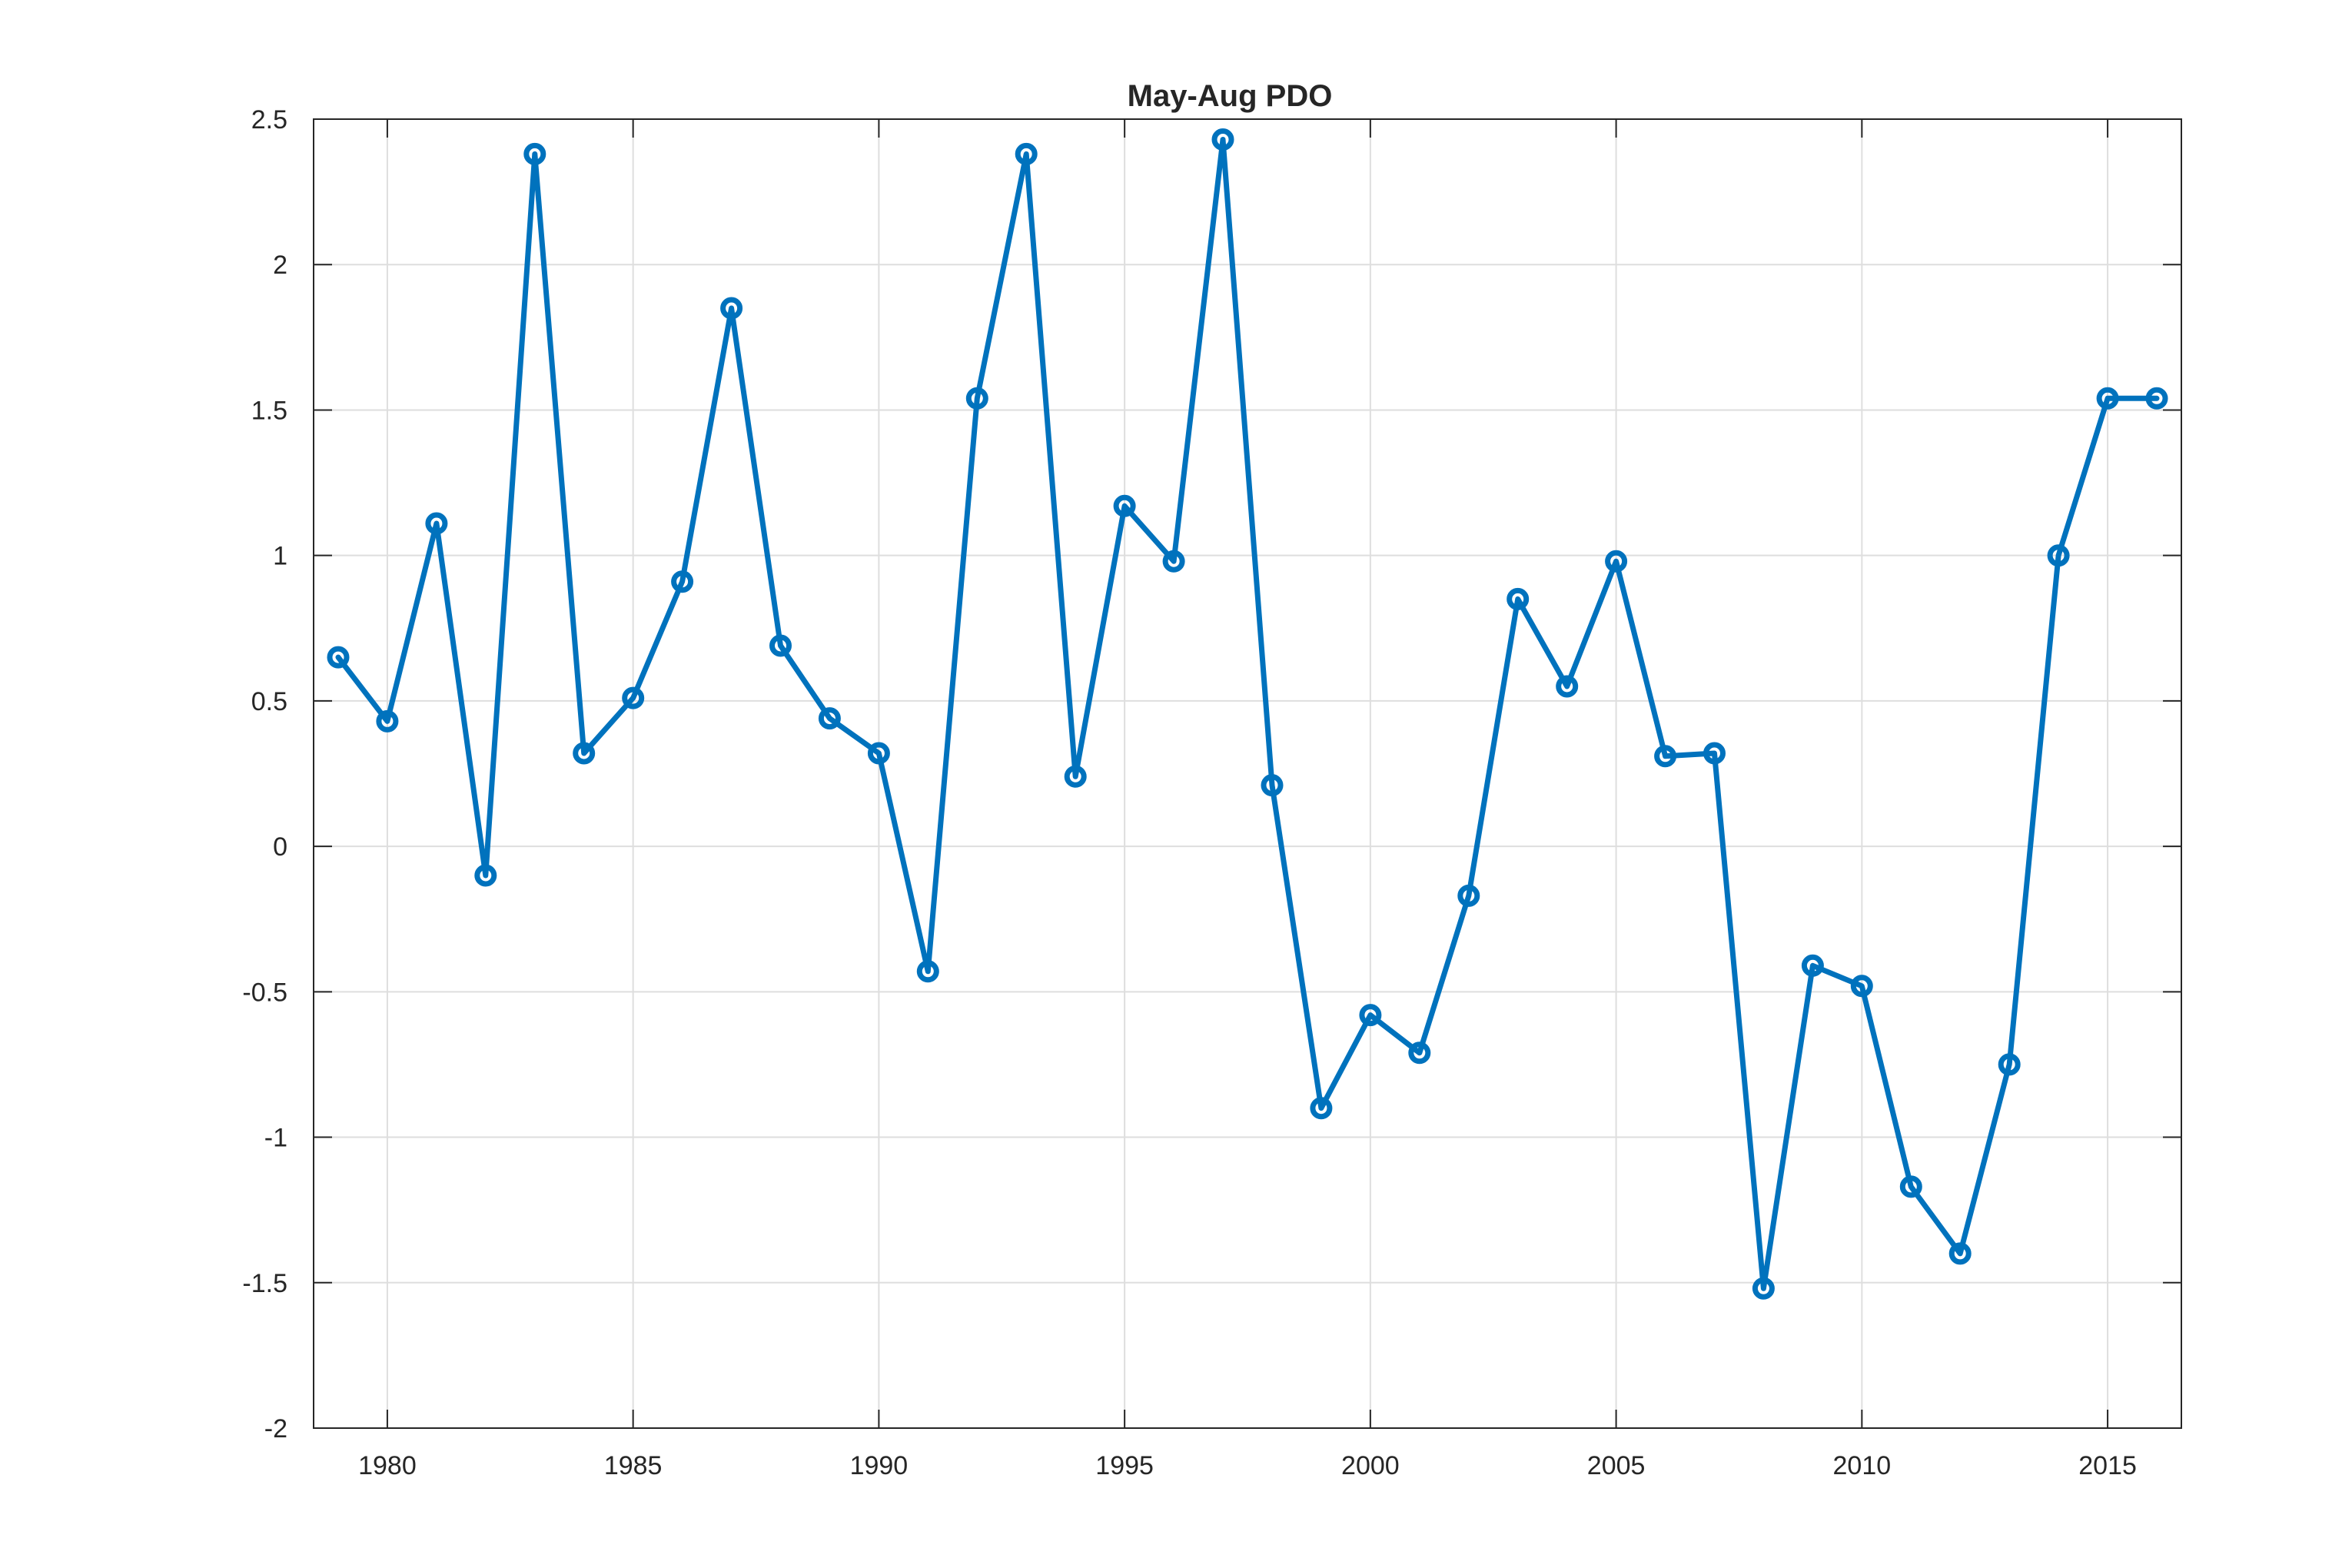 This screenshot has width=2352, height=1568. Describe the element at coordinates (280, 847) in the screenshot. I see `y-tick-label: 0` at that location.